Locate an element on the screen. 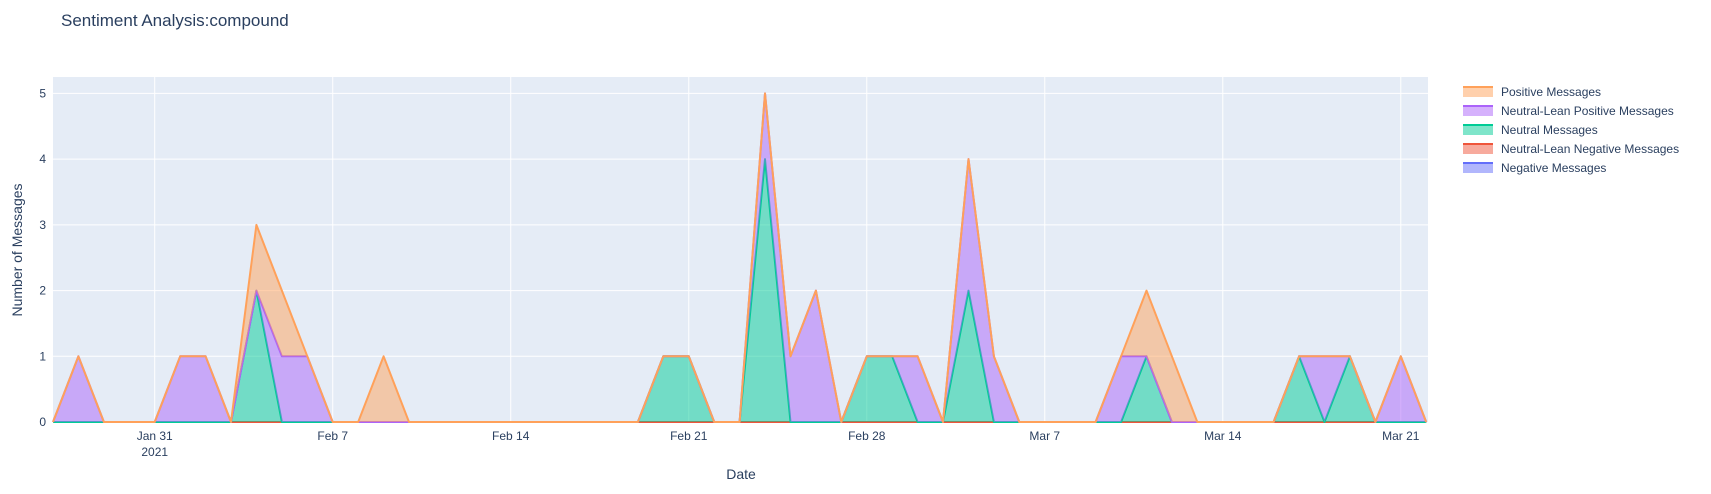  x-tick-label: Feb 21 is located at coordinates (689, 436).